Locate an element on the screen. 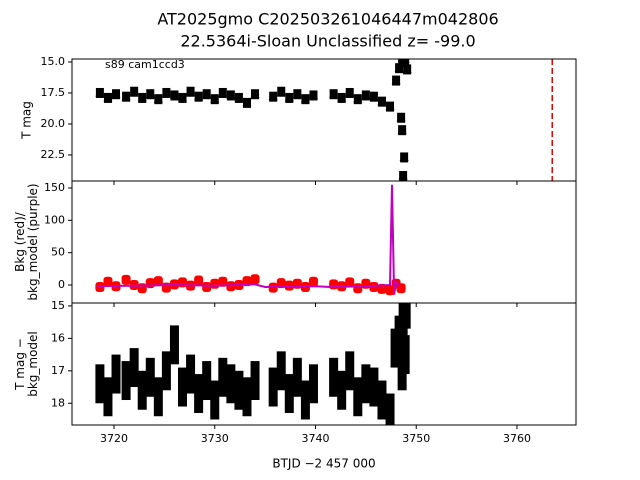 This screenshot has height=480, width=640. y-axis-label: Bkg (red)/ is located at coordinates (20, 241).